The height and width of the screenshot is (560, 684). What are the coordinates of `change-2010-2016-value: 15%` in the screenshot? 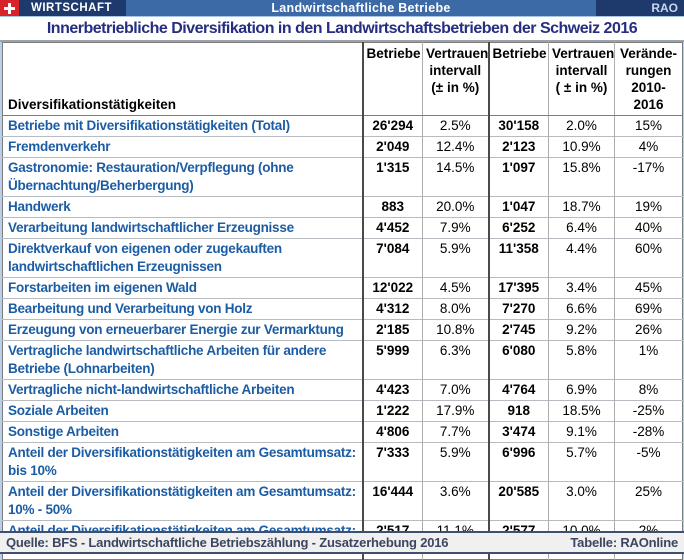 It's located at (648, 126).